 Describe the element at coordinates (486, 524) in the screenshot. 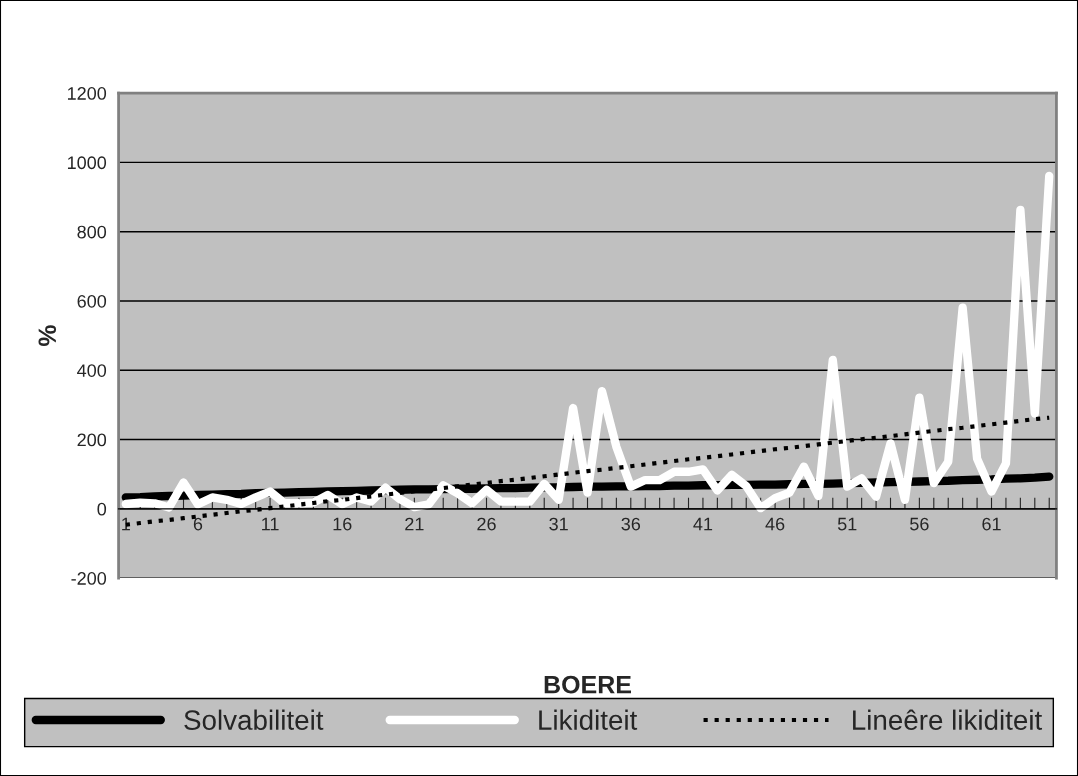

I see `x-tick-label: 26` at that location.